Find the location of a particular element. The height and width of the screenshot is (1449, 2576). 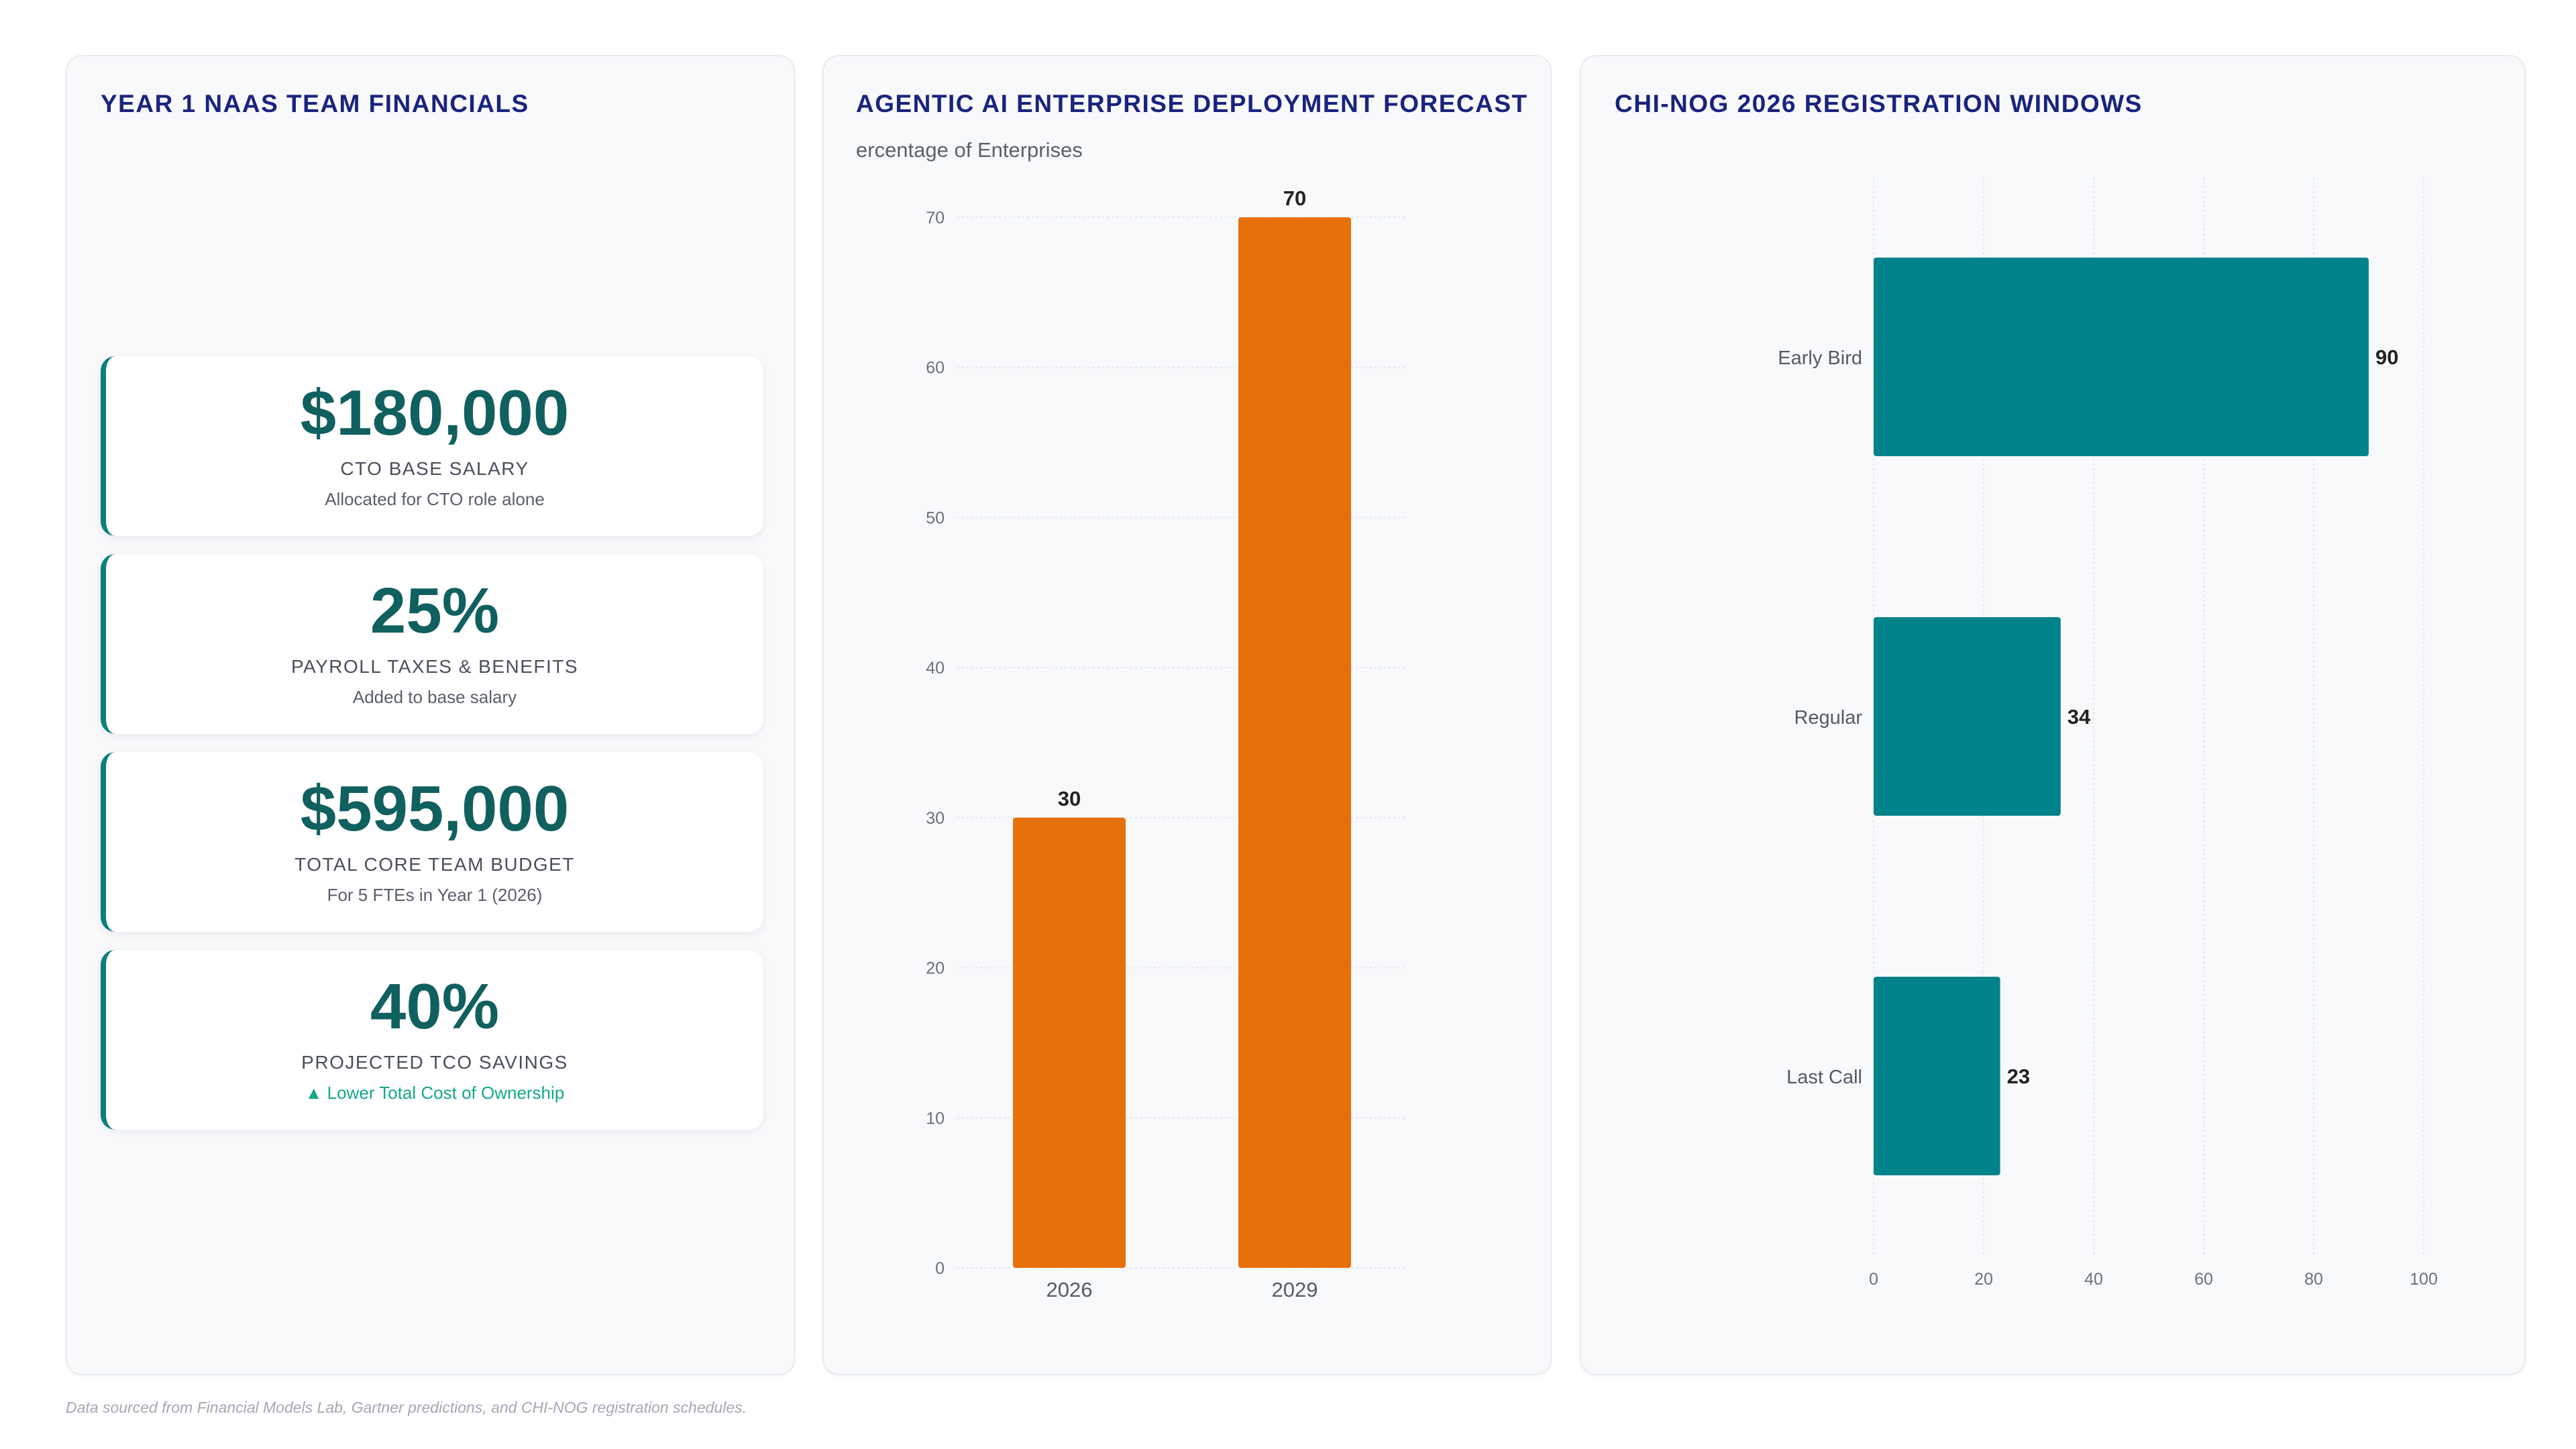

kpi-subtext: For 5 FTEs in Year 1 (2026) is located at coordinates (435, 895).